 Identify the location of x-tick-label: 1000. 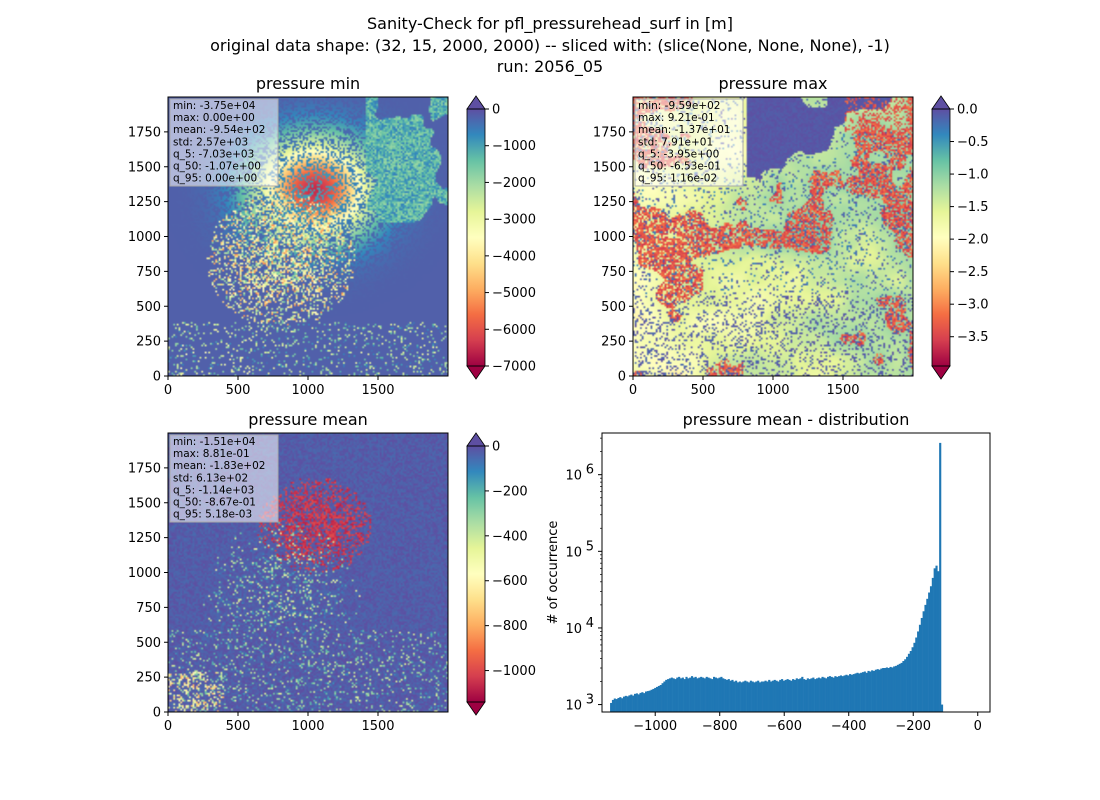
(772, 390).